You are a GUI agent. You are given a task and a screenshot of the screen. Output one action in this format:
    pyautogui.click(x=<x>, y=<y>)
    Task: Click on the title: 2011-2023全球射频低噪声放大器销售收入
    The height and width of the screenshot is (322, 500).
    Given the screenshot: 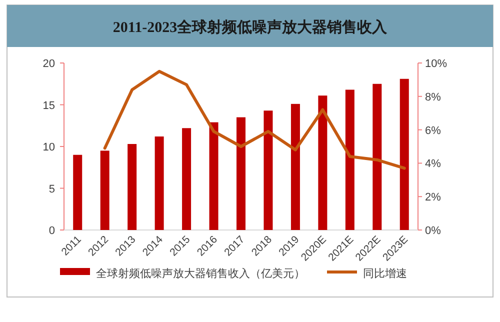 What is the action you would take?
    pyautogui.click(x=250, y=28)
    